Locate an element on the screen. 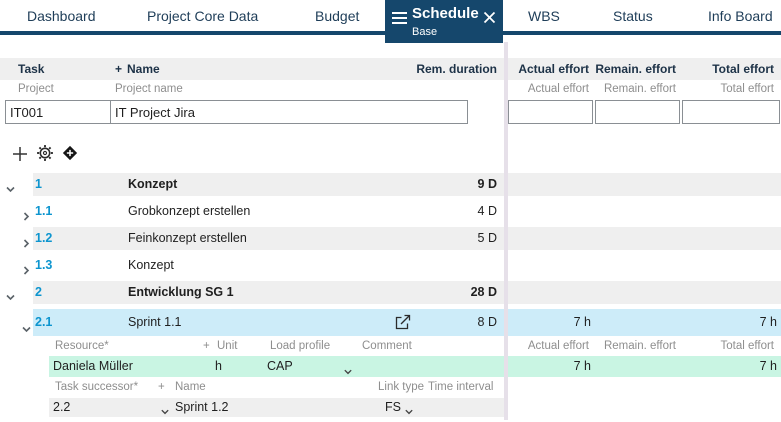 The height and width of the screenshot is (422, 781). task-successor-label: Task successor* is located at coordinates (97, 387).